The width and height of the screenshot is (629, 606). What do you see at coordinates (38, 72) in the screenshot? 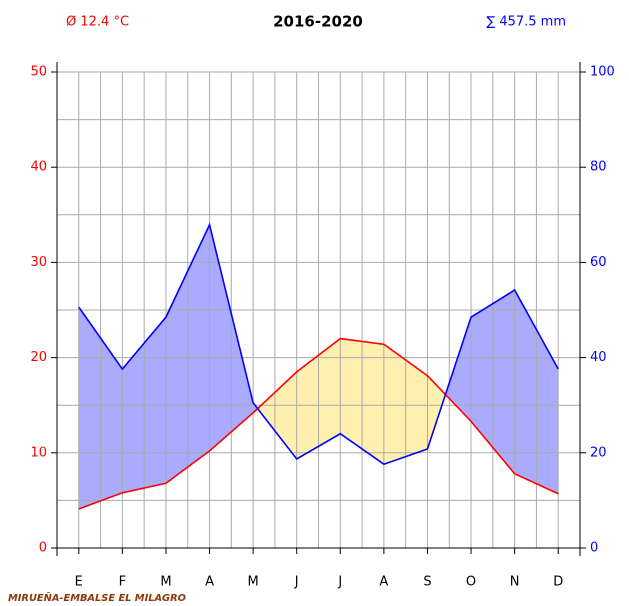
I see `y-tick-label: 50` at bounding box center [38, 72].